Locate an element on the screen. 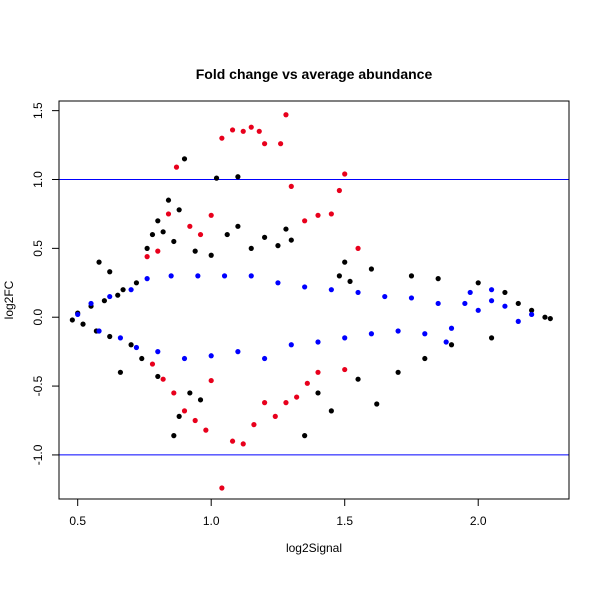 Image resolution: width=600 pixels, height=600 pixels. x-tick-label-0: 0.5 is located at coordinates (77, 521).